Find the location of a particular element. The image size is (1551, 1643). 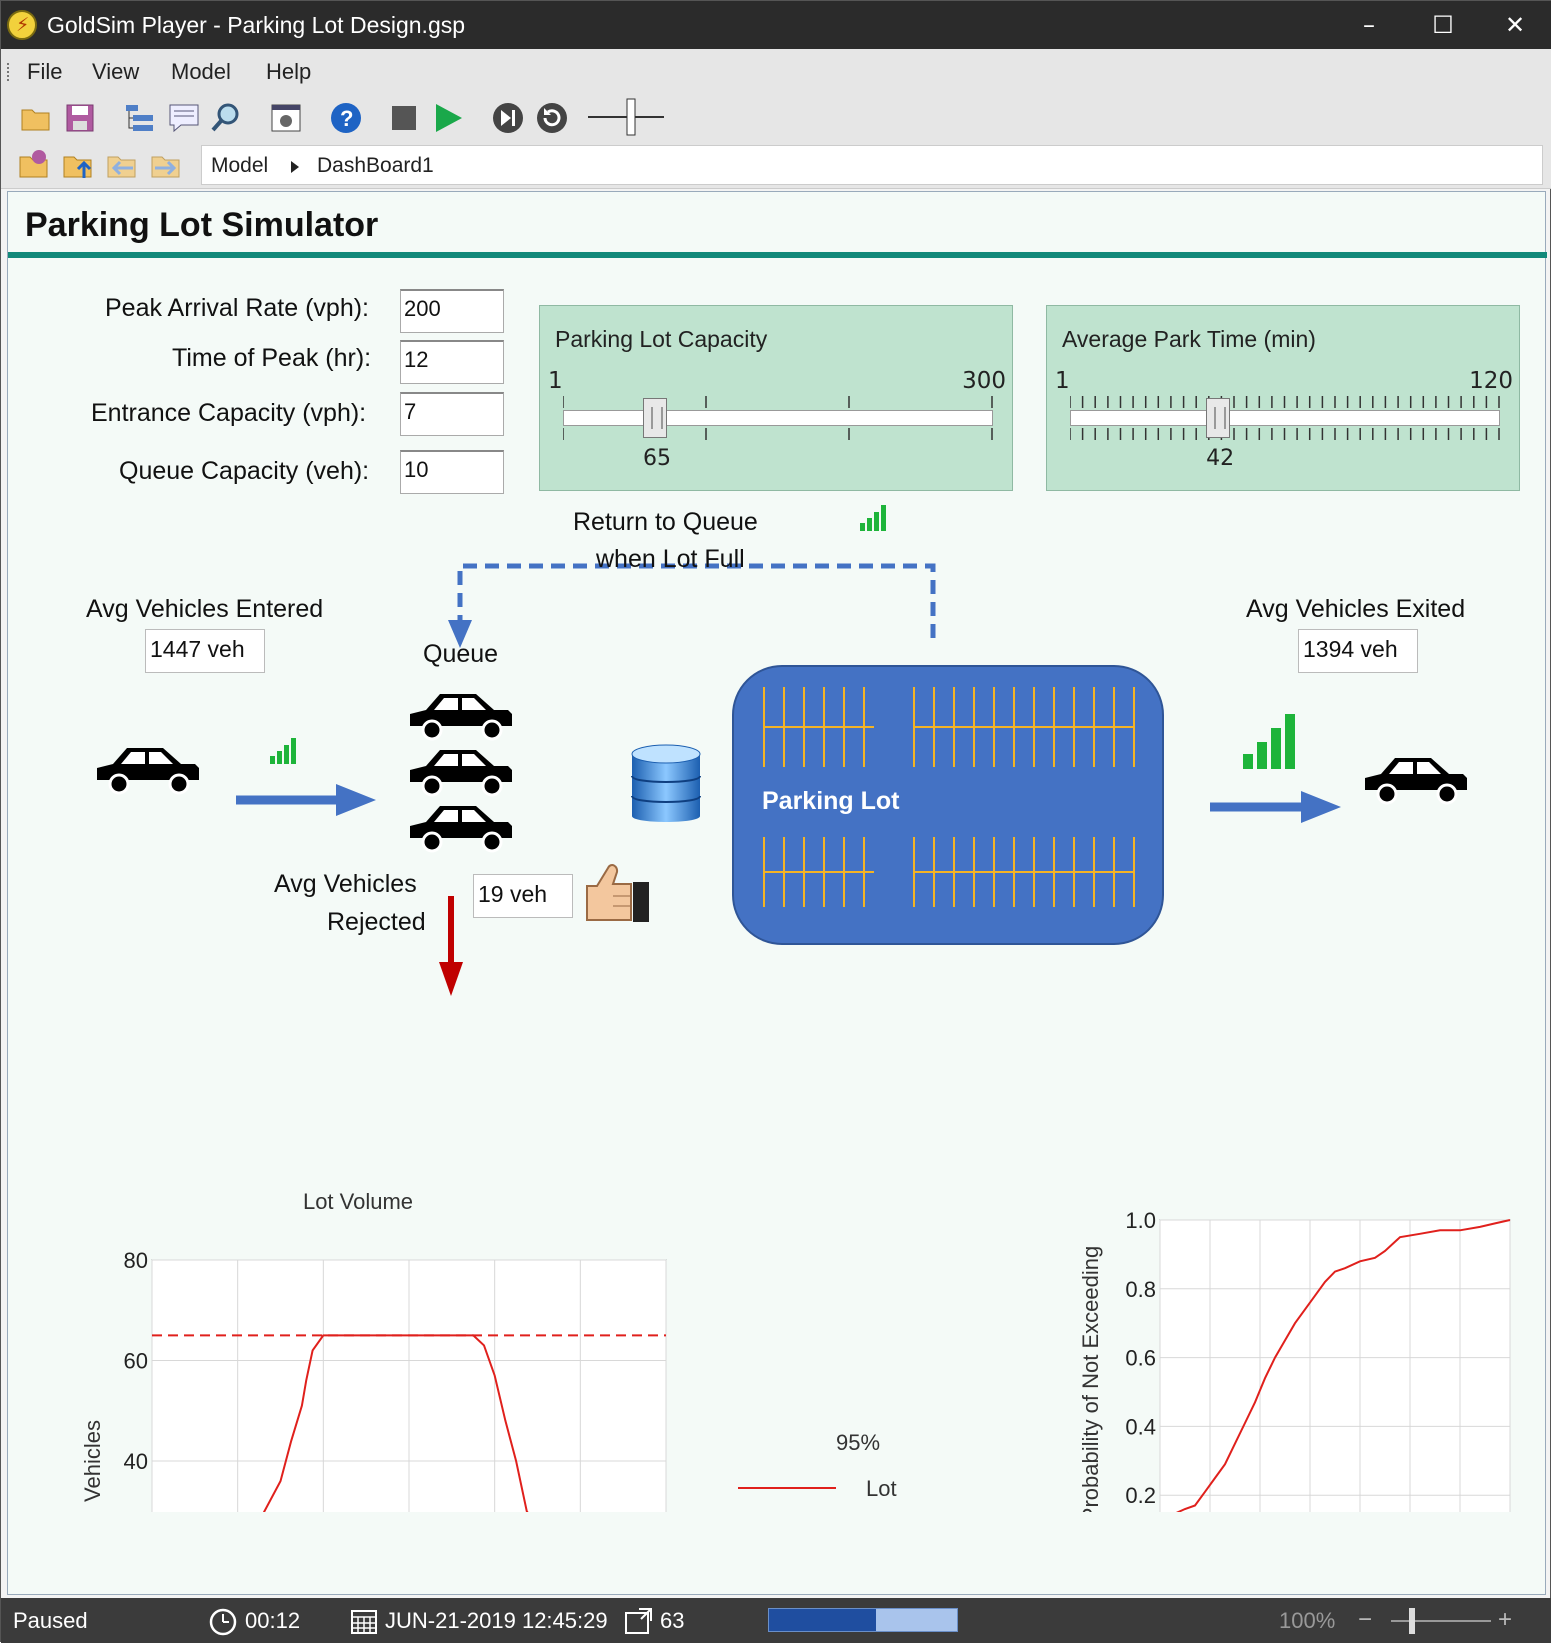

menu-help: Help is located at coordinates (289, 71).